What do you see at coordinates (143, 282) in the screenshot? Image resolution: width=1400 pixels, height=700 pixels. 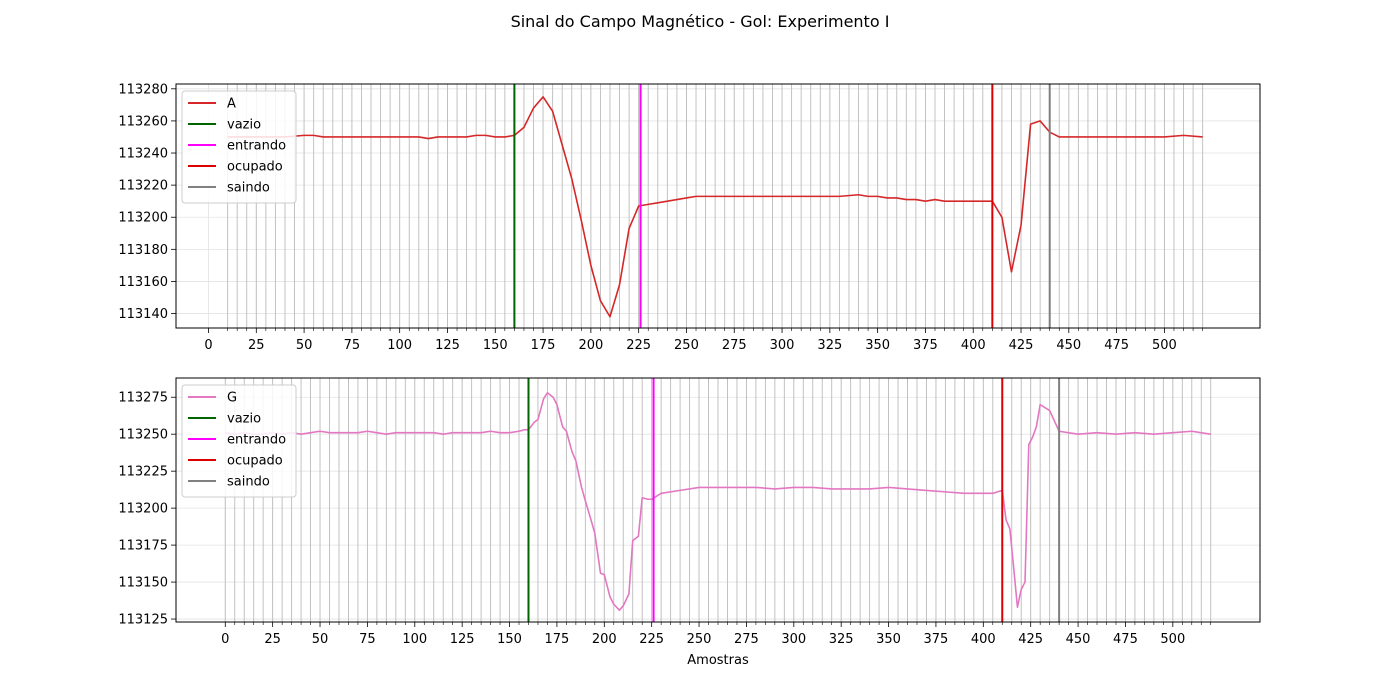 I see `y-tick-label: 113160` at bounding box center [143, 282].